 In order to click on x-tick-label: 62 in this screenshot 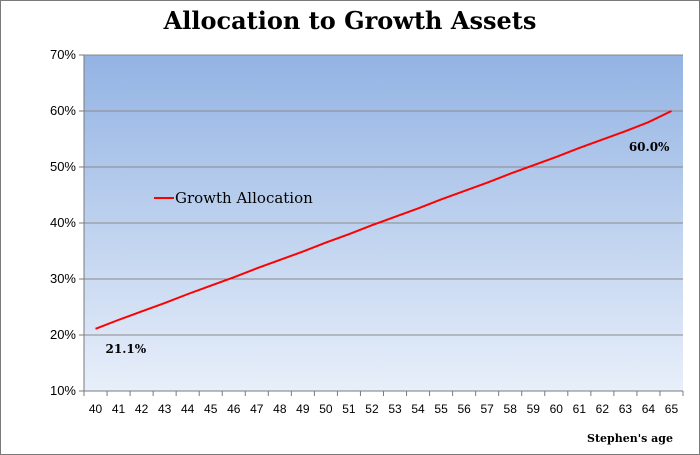, I will do `click(603, 409)`.